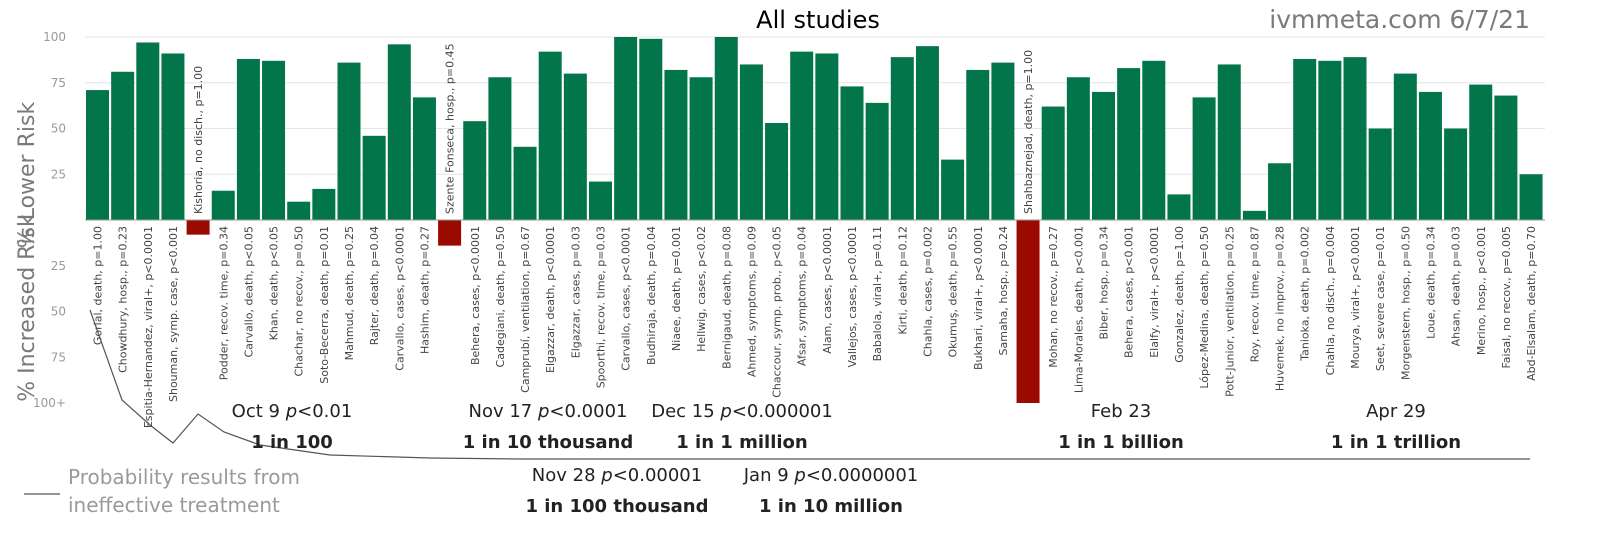 This screenshot has width=1600, height=534. Describe the element at coordinates (827, 290) in the screenshot. I see `bar-label: Alam, cases, p<0.0001` at that location.